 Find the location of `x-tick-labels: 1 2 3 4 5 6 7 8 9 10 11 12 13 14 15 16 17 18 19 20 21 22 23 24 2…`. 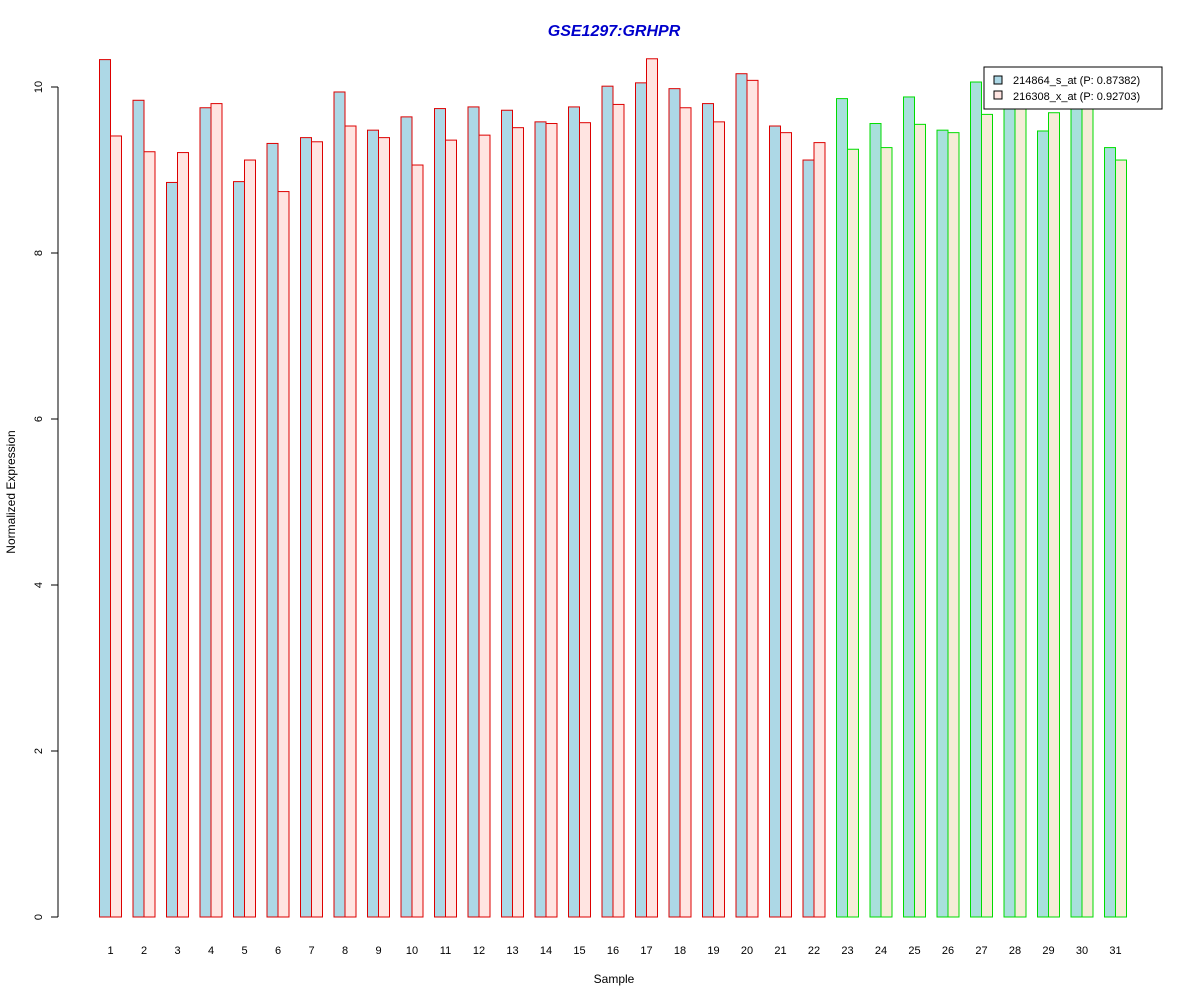

x-tick-labels: 1 2 3 4 5 6 7 8 9 10 11 12 13 14 15 16 17 18 19 20 21 22 23 24 2… is located at coordinates (614, 951).